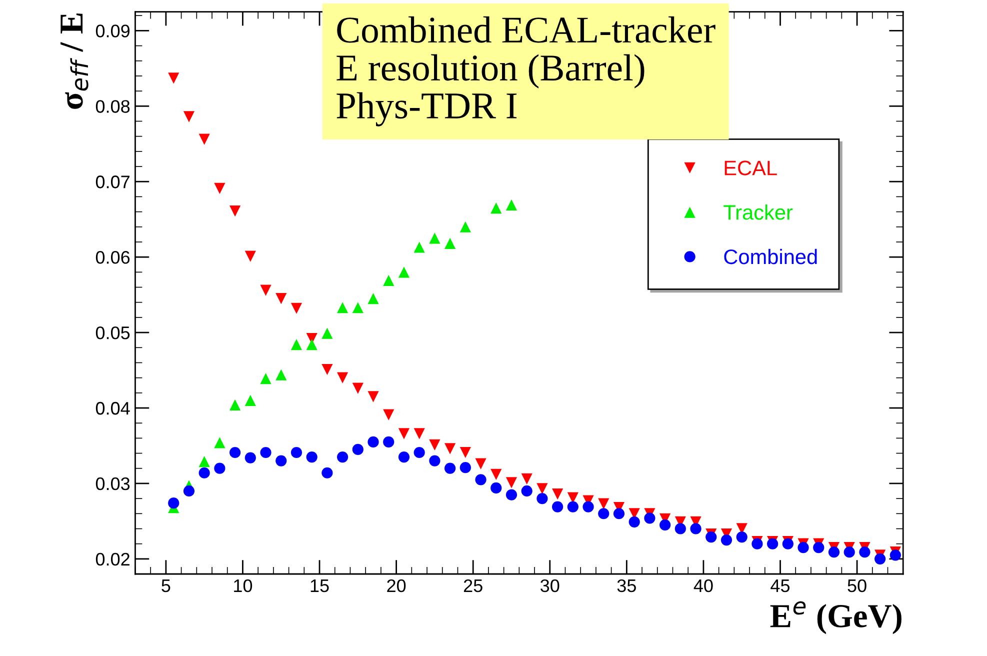 Image resolution: width=987 pixels, height=656 pixels. I want to click on y-tick-label: 0.05, so click(113, 333).